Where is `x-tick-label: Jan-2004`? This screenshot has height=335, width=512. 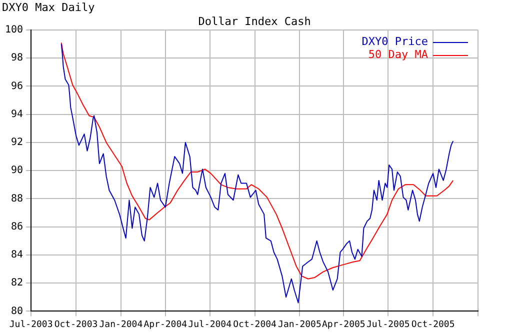
x-tick-label: Jan-2004 is located at coordinates (121, 325).